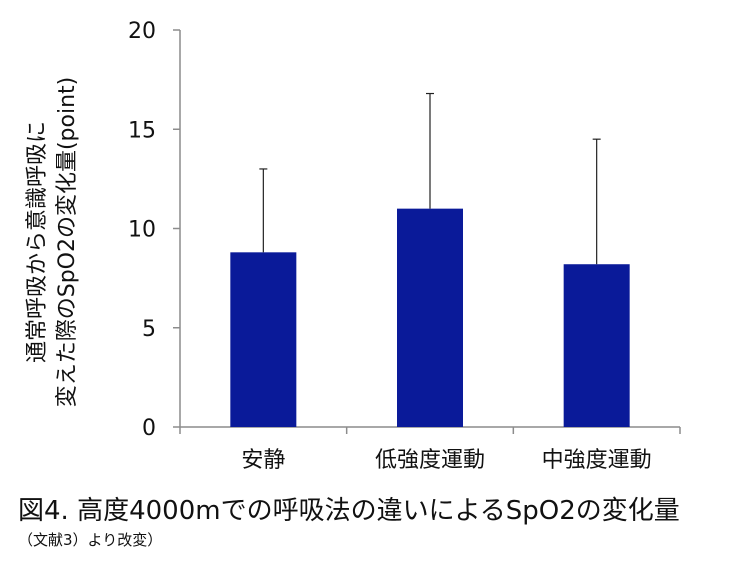  What do you see at coordinates (263, 460) in the screenshot?
I see `x-category-label: 安静` at bounding box center [263, 460].